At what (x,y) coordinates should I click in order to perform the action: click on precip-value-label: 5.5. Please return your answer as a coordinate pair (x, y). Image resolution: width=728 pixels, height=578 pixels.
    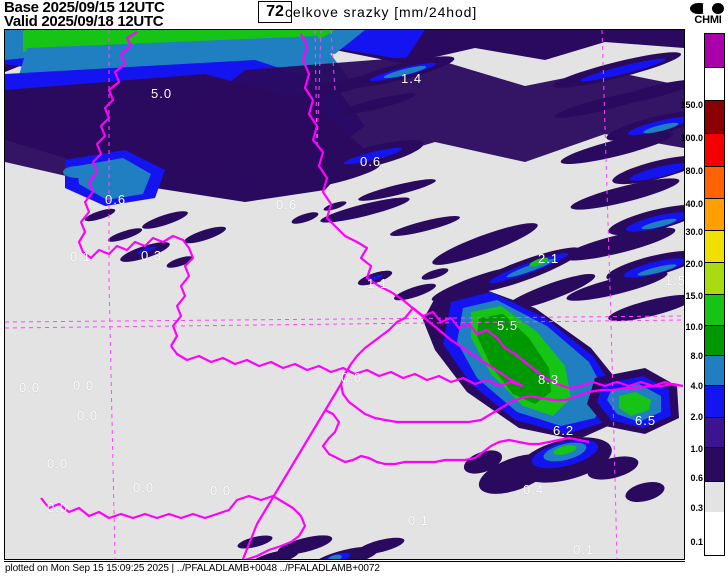
    Looking at the image, I should click on (508, 325).